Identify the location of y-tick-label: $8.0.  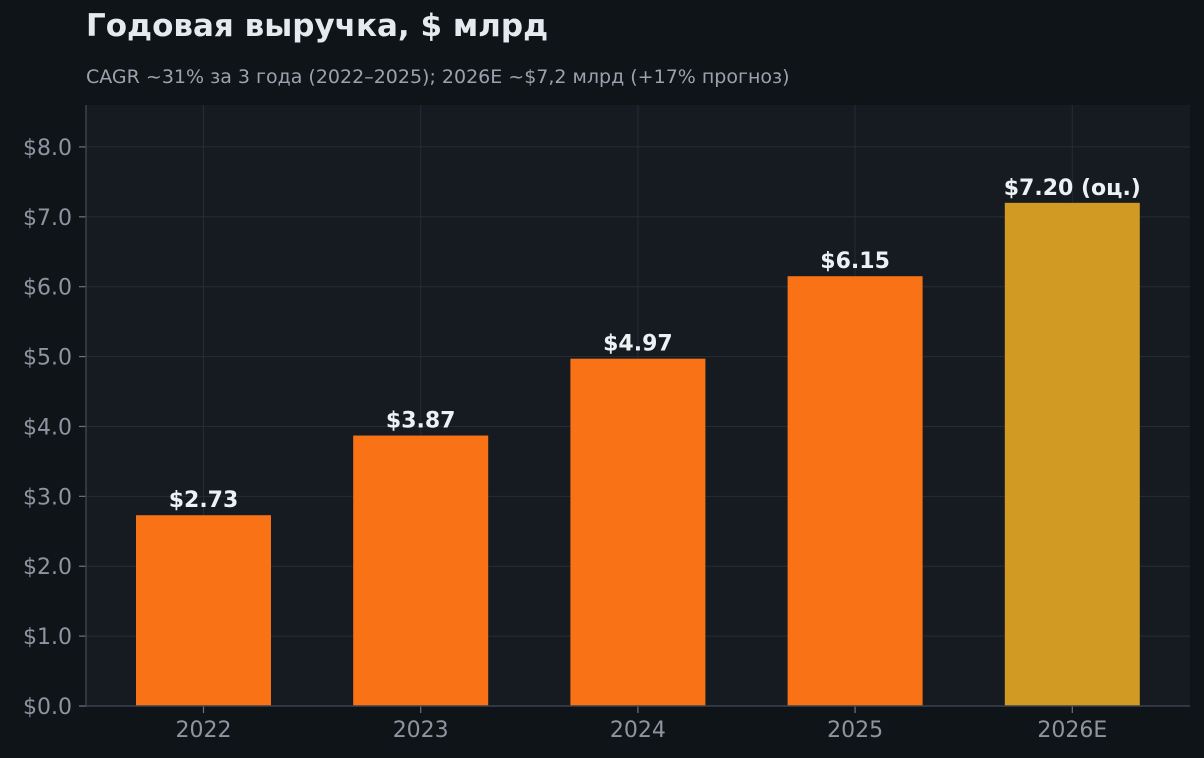
(47, 148).